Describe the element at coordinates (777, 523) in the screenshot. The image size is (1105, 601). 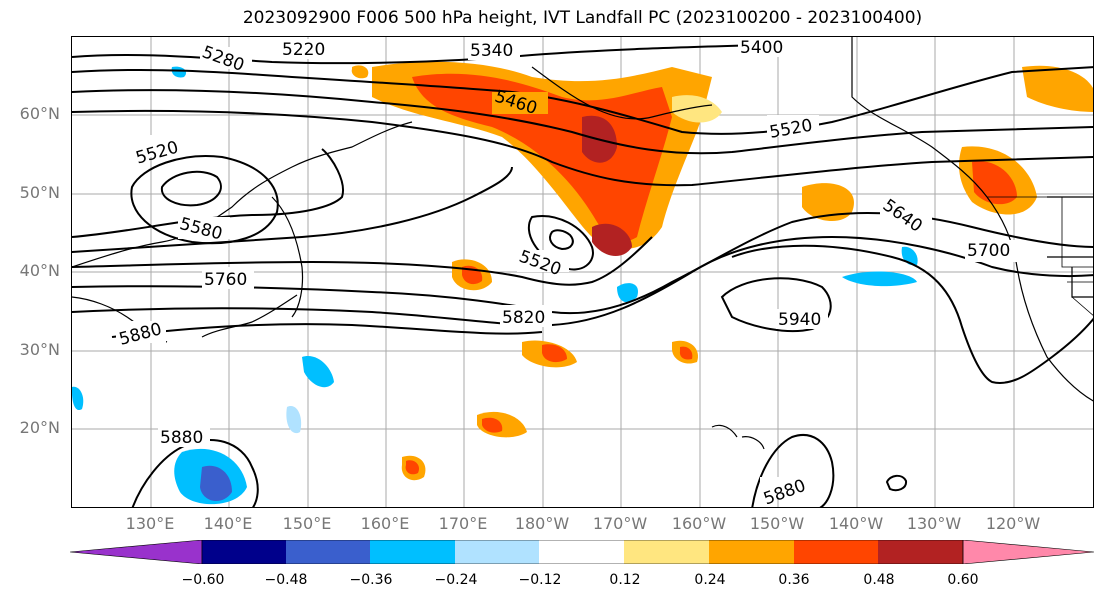
I see `lon-label: 150°W` at that location.